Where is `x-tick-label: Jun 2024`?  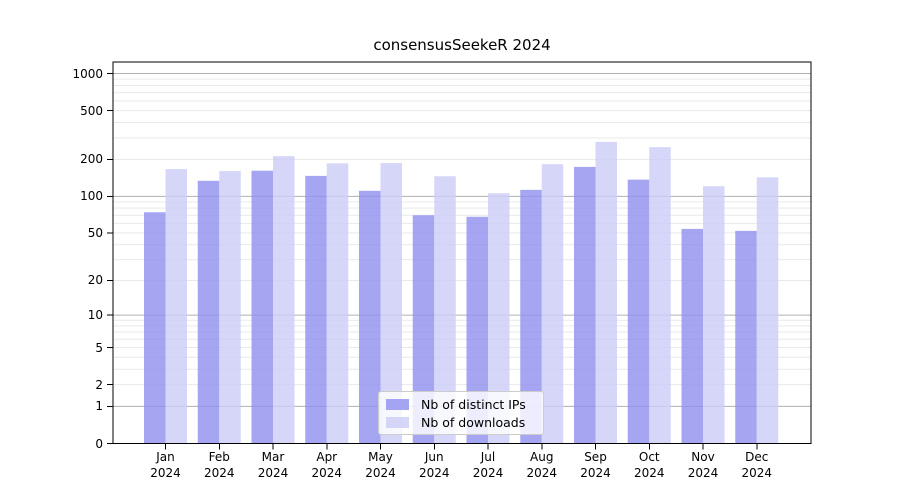
x-tick-label: Jun 2024 is located at coordinates (434, 465).